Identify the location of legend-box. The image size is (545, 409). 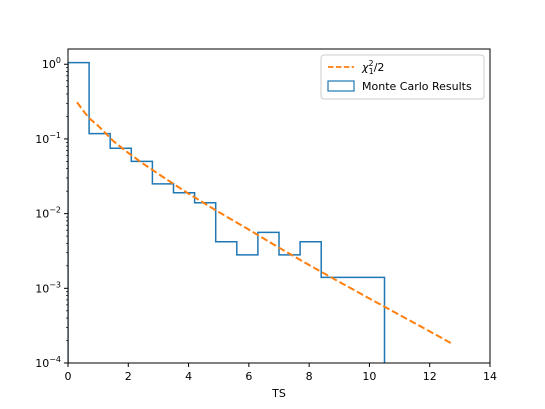
(402, 77).